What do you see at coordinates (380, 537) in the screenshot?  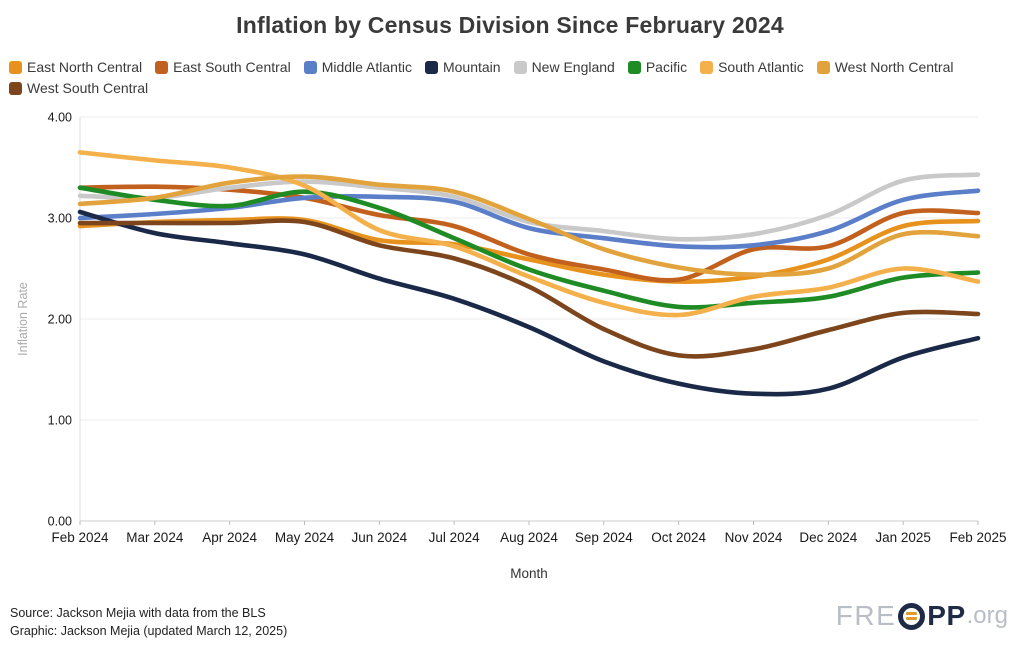 I see `x-tick-label: Jun 2024` at bounding box center [380, 537].